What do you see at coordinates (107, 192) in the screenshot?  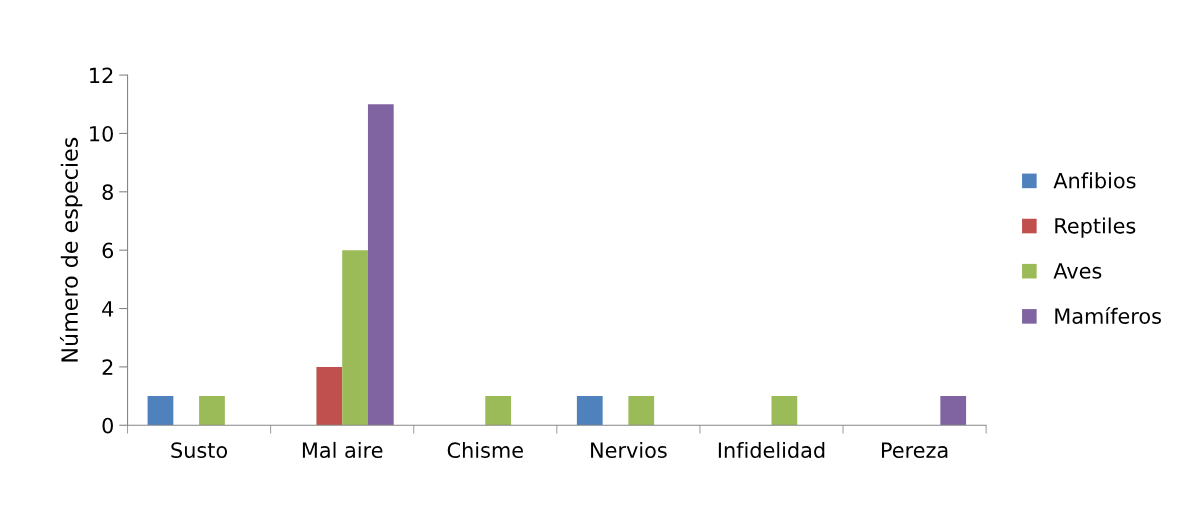 I see `y-tick-label: 8` at bounding box center [107, 192].